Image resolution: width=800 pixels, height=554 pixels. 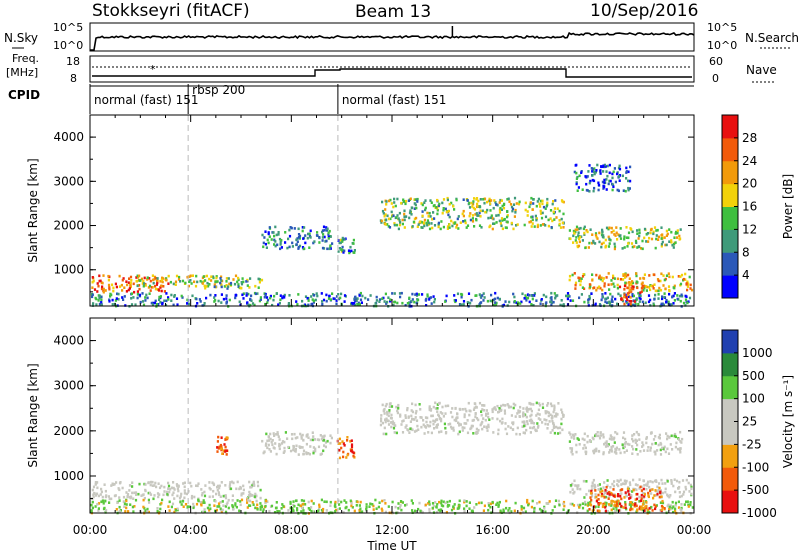 I want to click on nsearch-tick-bottom: 10^0, so click(x=722, y=45).